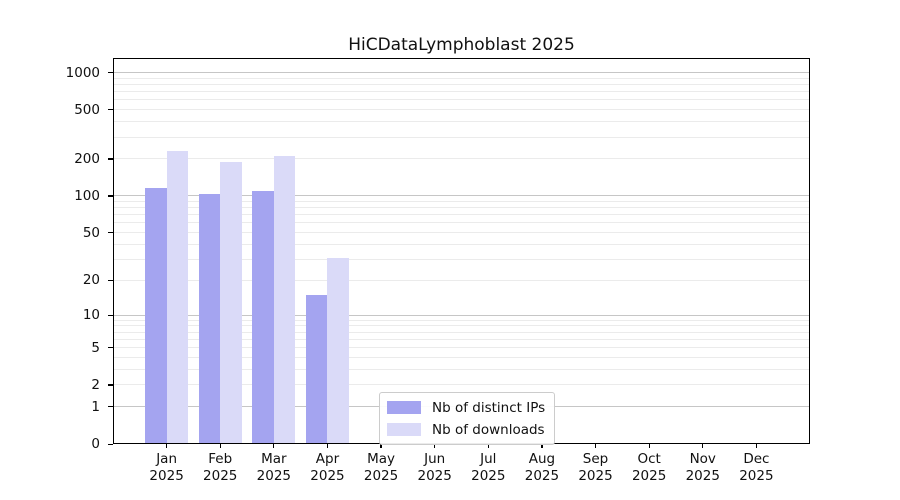  I want to click on legend-label-distinct-ips: Nb of distinct IPs, so click(489, 407).